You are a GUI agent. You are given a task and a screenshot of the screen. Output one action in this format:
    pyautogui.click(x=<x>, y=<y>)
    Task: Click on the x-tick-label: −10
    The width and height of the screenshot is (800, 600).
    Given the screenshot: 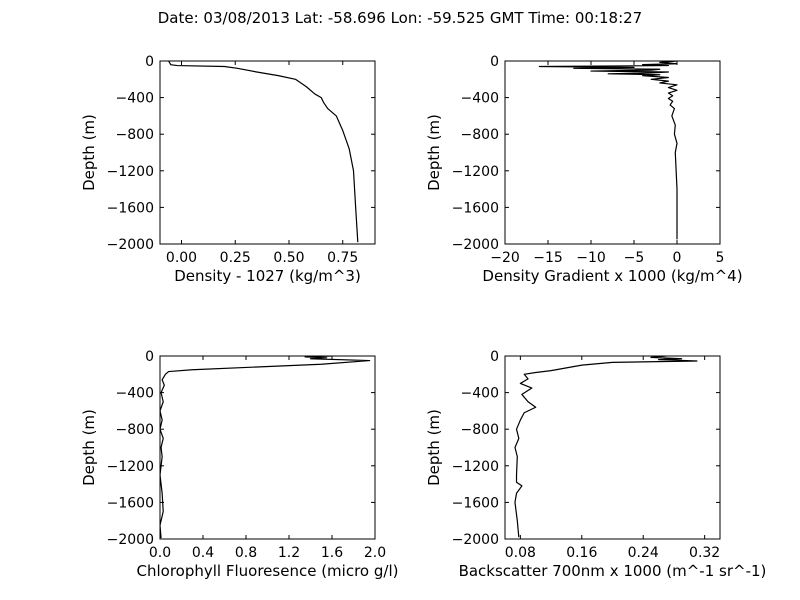 What is the action you would take?
    pyautogui.click(x=591, y=258)
    